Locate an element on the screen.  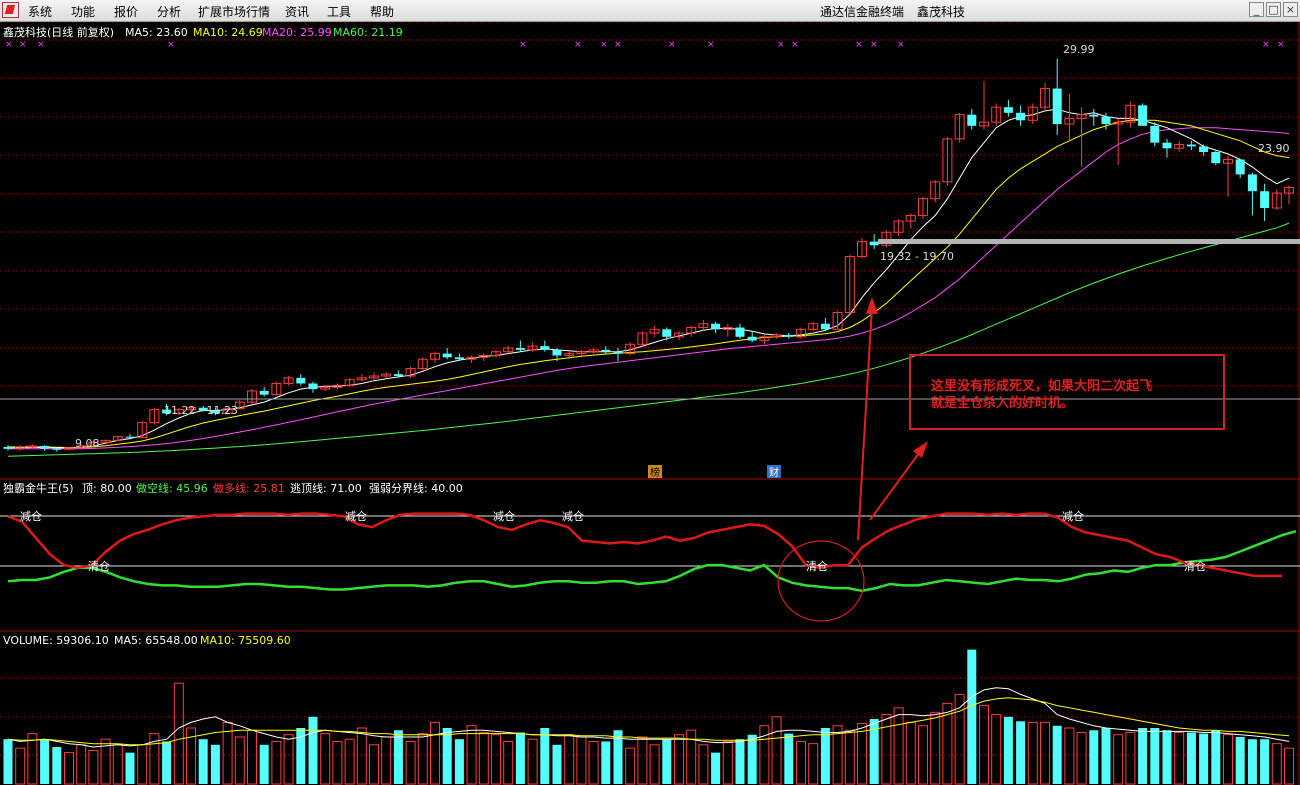
app-logo-icon is located at coordinates (10, 10).